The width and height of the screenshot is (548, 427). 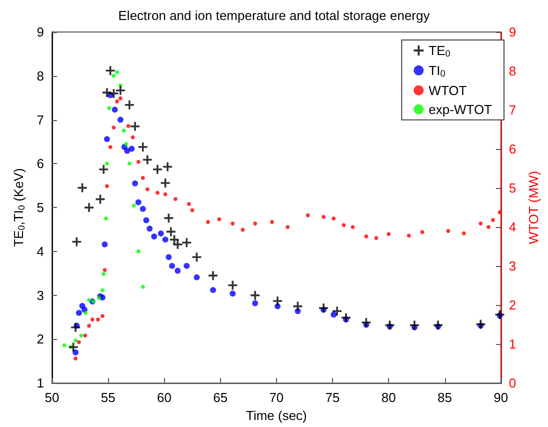 I want to click on legend-label: TI0, so click(x=437, y=70).